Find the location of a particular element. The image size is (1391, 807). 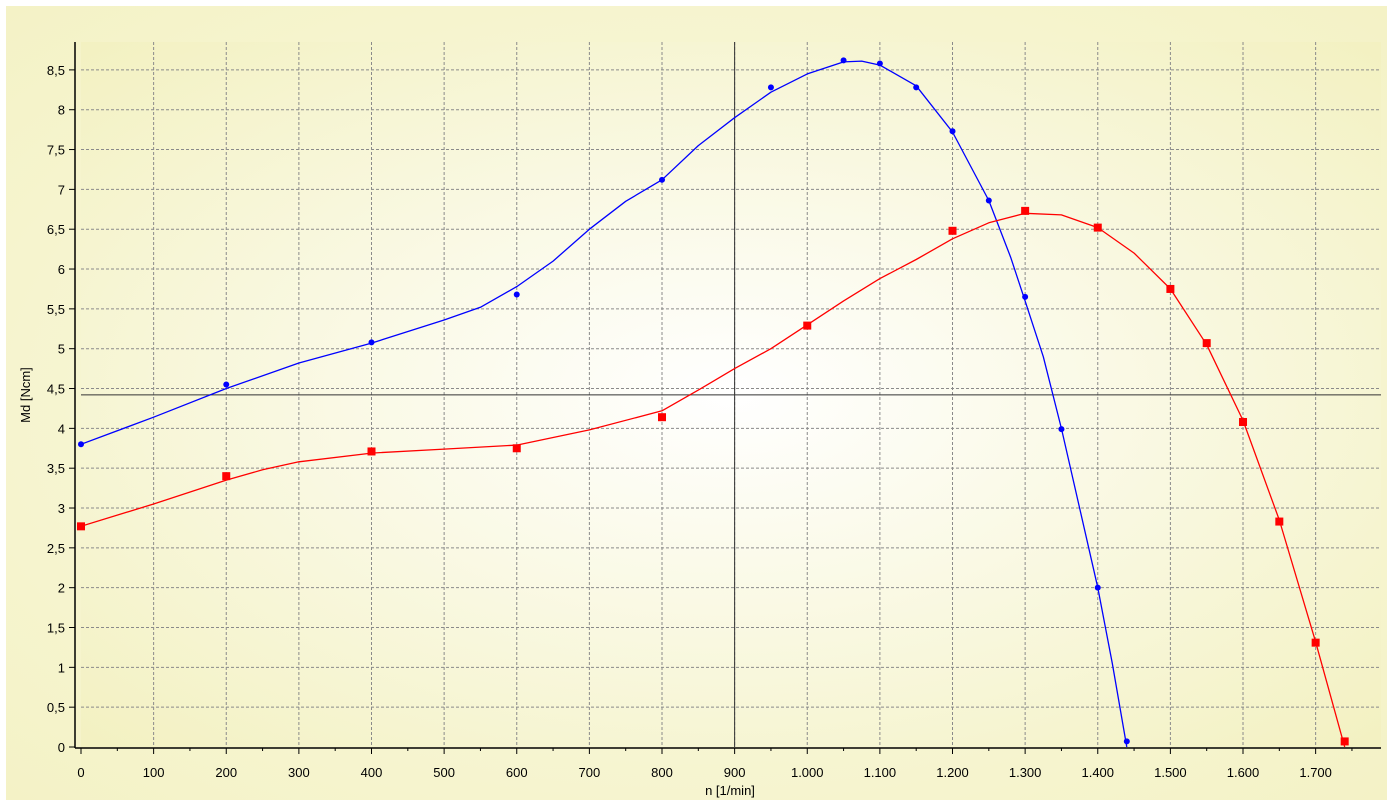

x-tick-label: 1.300 is located at coordinates (1025, 772).